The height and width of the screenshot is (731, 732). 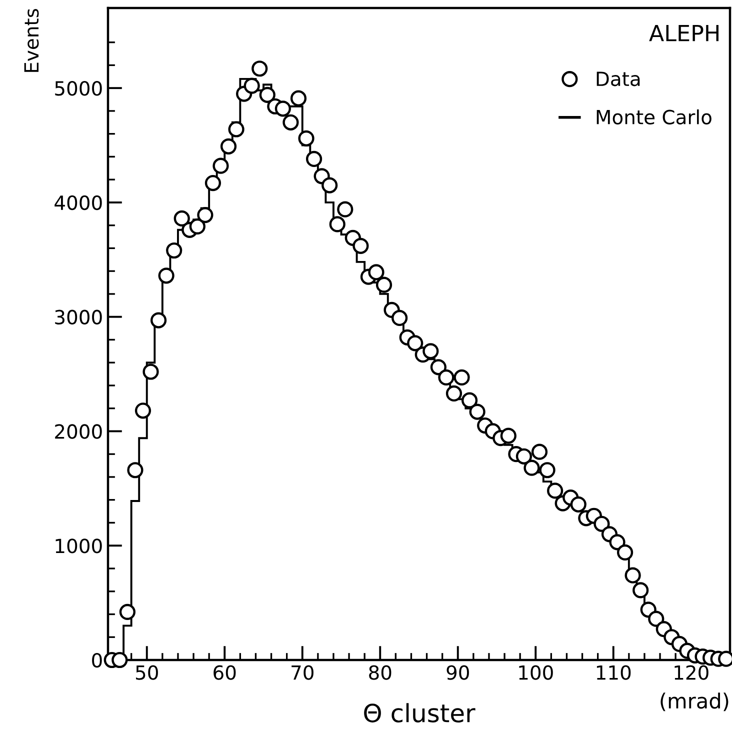 What do you see at coordinates (79, 546) in the screenshot?
I see `y-tick-label: 1000` at bounding box center [79, 546].